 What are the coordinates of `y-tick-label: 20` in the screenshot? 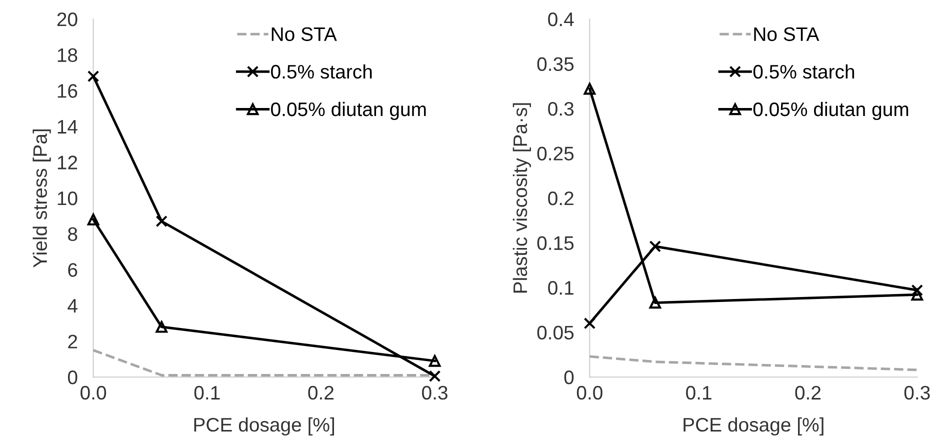 It's located at (67, 19).